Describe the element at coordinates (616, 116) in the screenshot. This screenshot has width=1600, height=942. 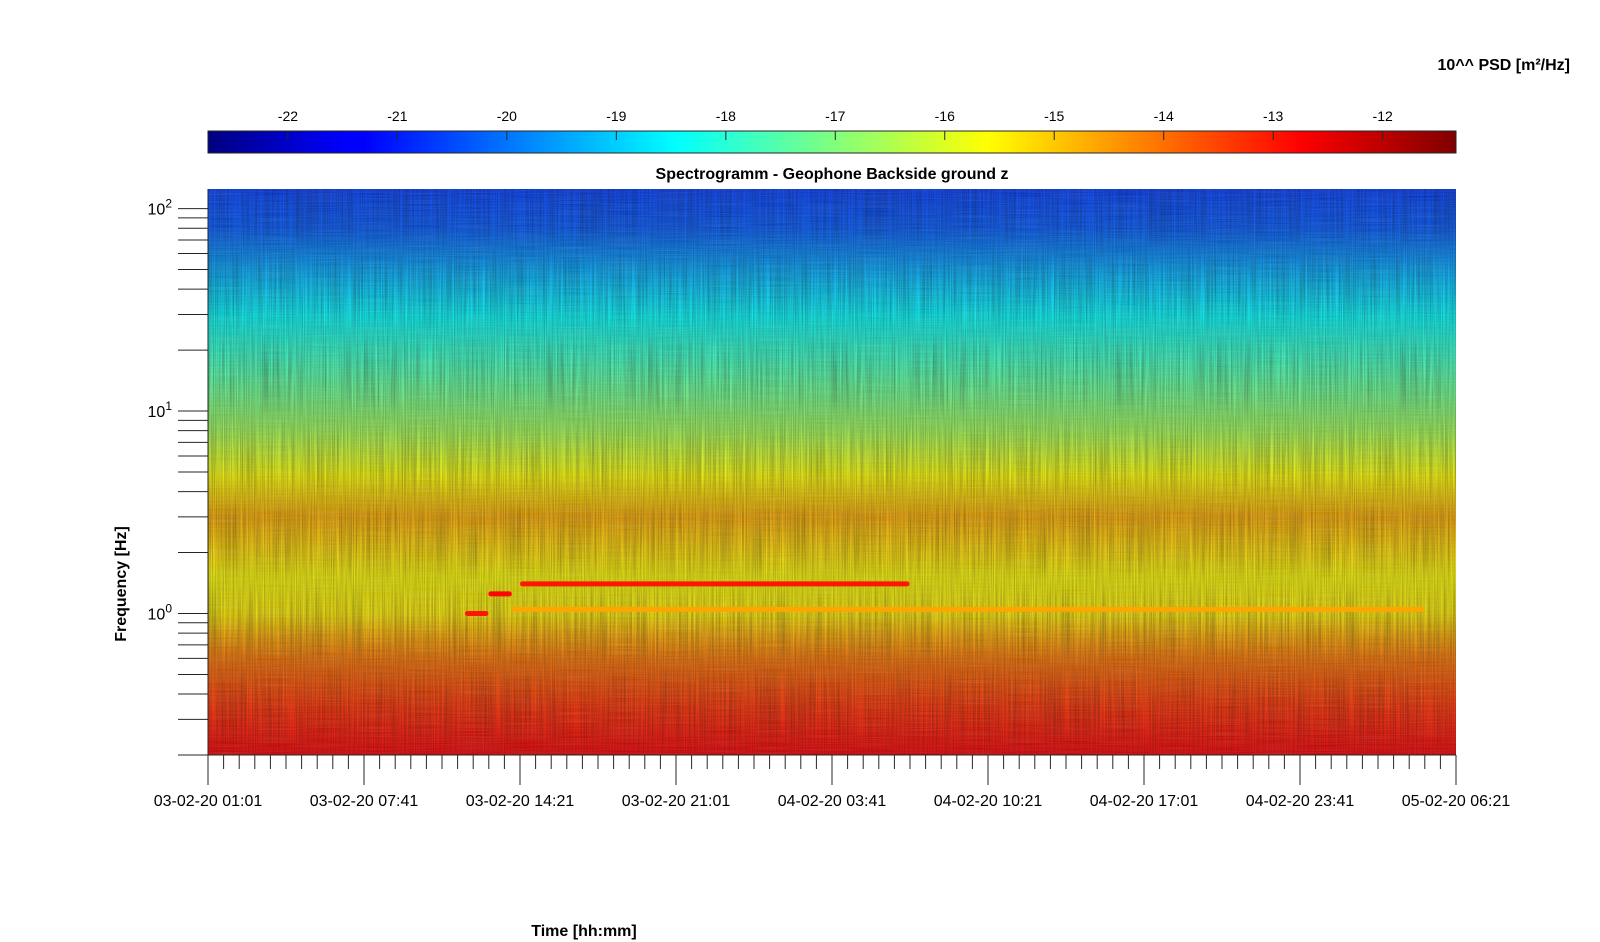
I see `colorbar-tick-label: -19` at that location.